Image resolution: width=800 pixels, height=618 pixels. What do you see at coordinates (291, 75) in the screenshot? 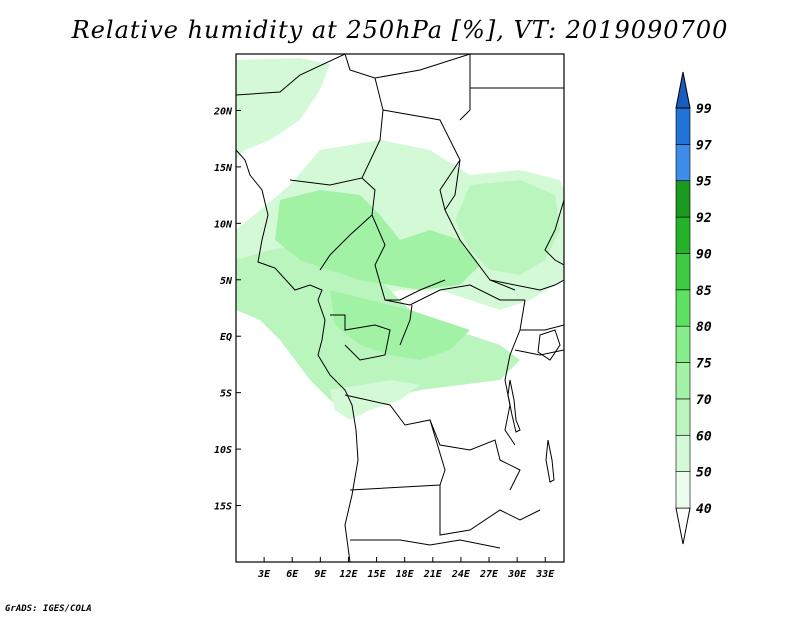
I see `border-mauritania-mali` at bounding box center [291, 75].